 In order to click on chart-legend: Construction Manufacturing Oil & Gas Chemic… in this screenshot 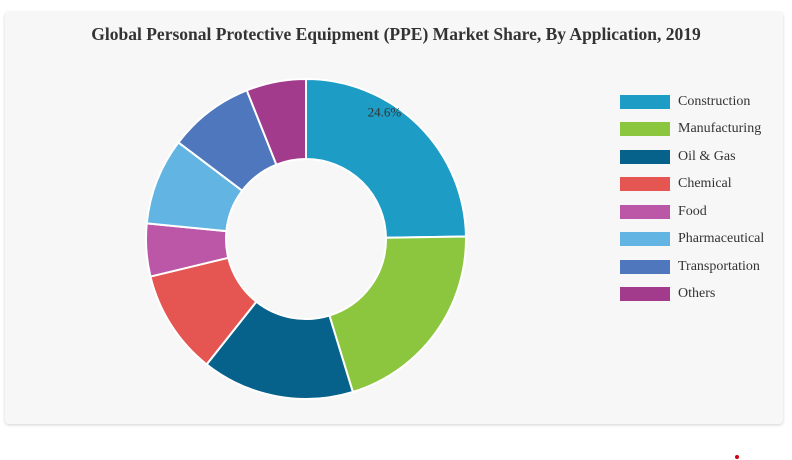, I will do `click(692, 198)`.